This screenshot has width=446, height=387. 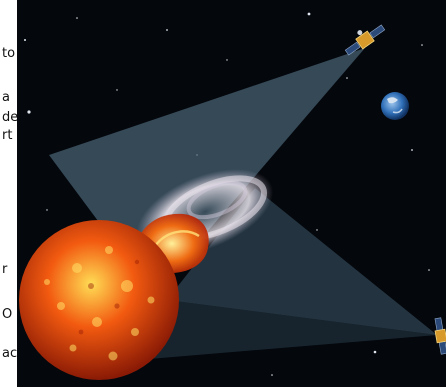 I want to click on text-fragment: ac, so click(x=10, y=353).